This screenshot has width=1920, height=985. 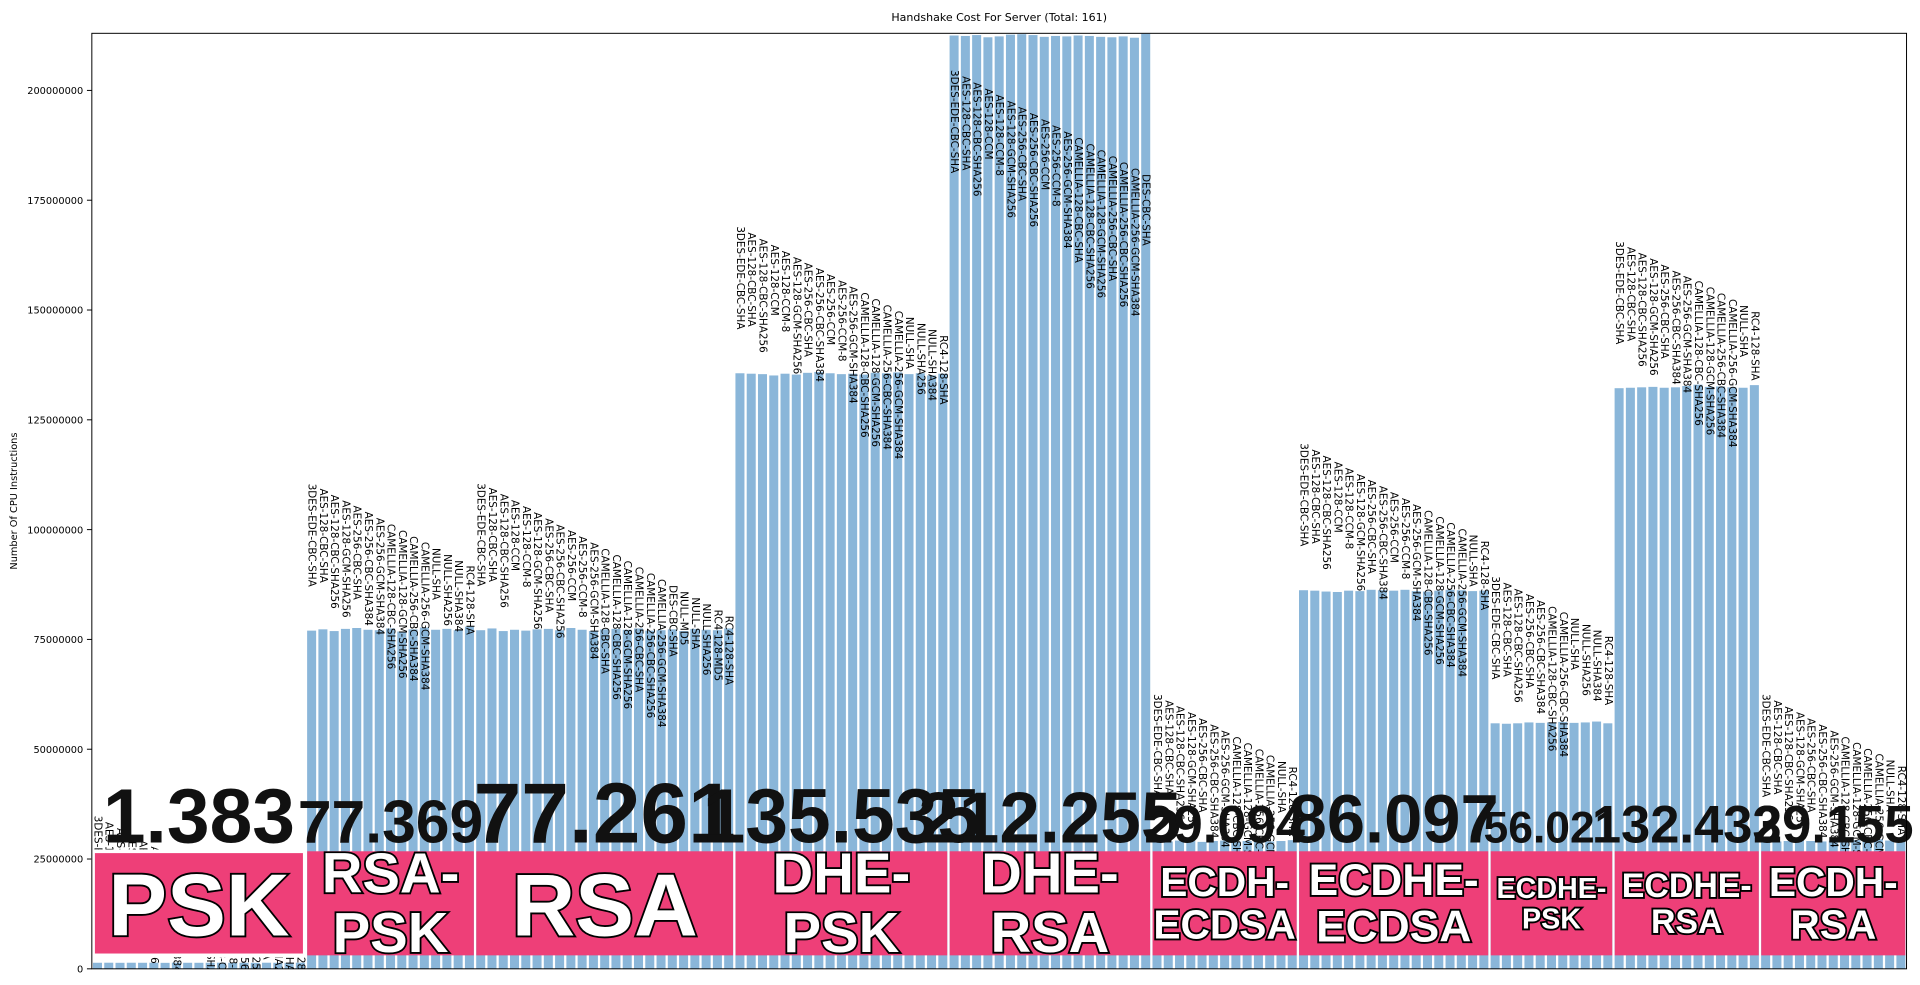 I want to click on group-value-label: 135.535, so click(x=842, y=817).